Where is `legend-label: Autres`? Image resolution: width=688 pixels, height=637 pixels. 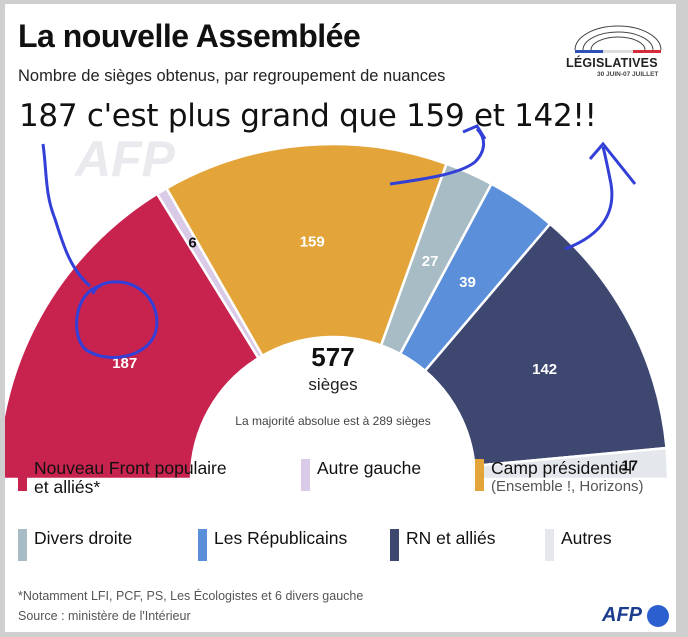
legend-label: Autres is located at coordinates (586, 538).